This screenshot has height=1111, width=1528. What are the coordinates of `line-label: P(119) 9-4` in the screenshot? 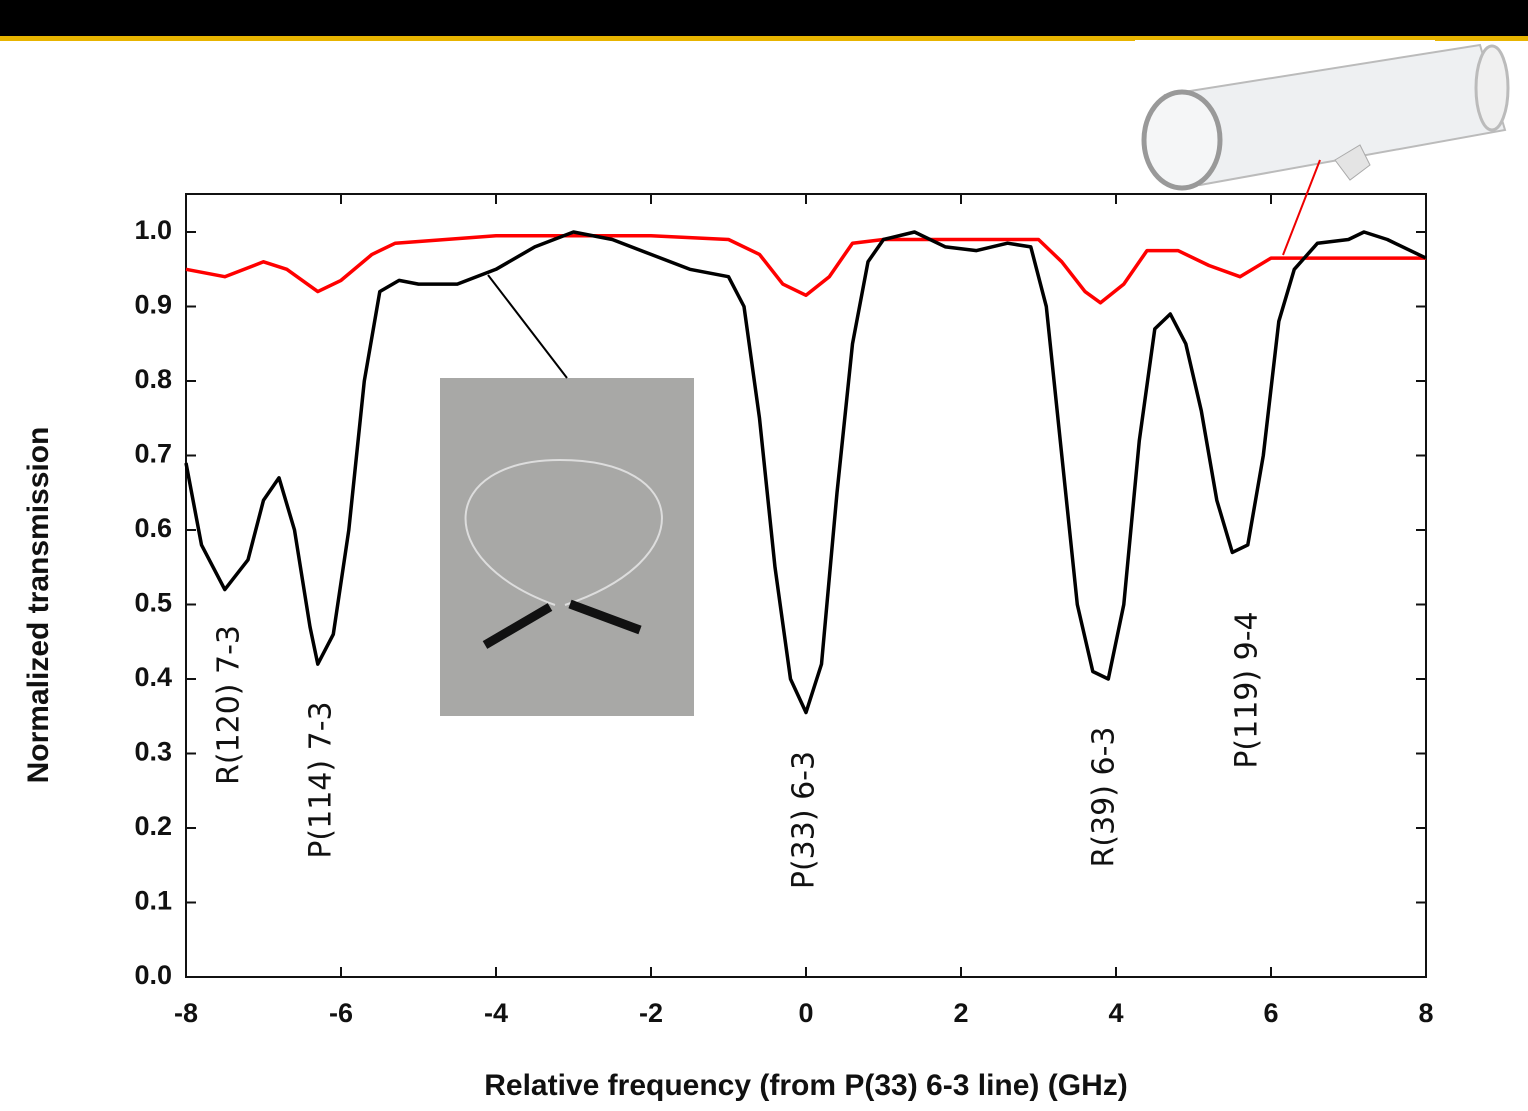 It's located at (1247, 689).